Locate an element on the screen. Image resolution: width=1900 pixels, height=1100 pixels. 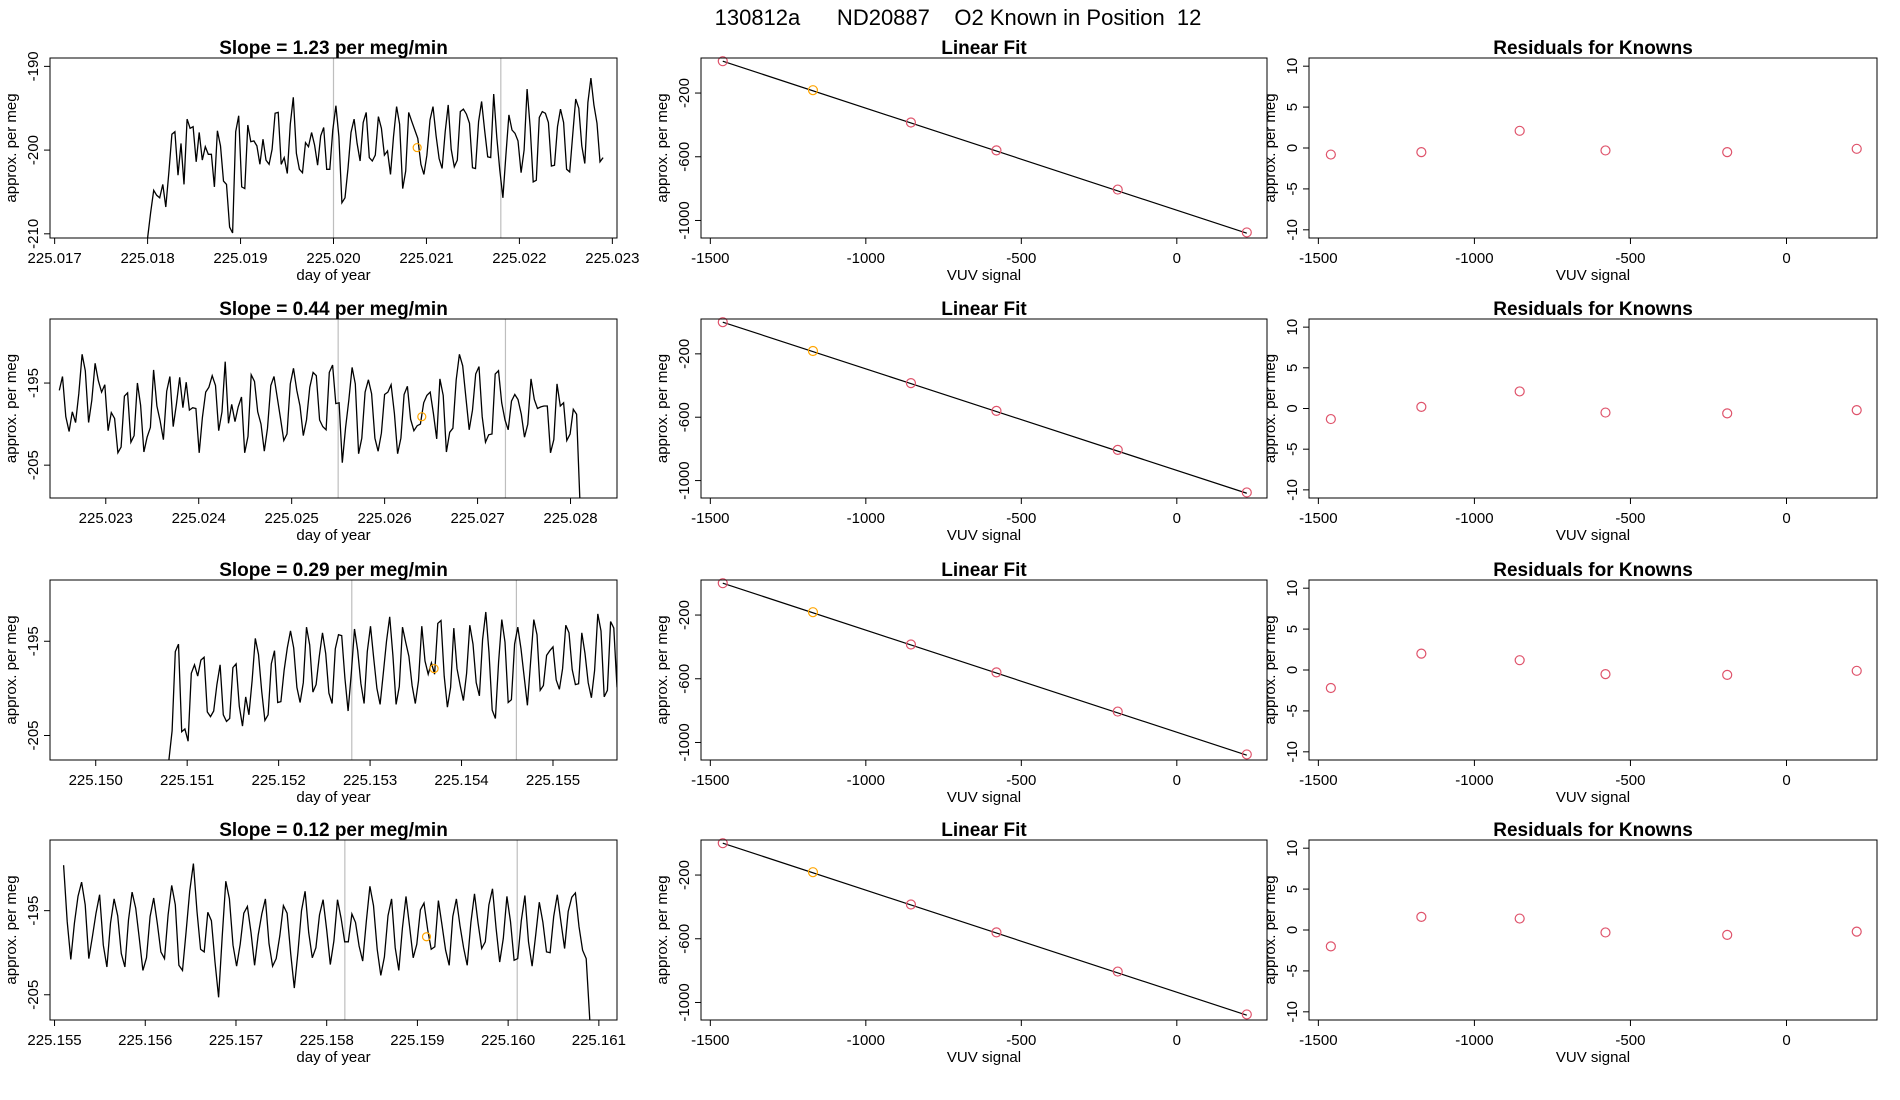
x-tick-label: 225.158 is located at coordinates (327, 1040).